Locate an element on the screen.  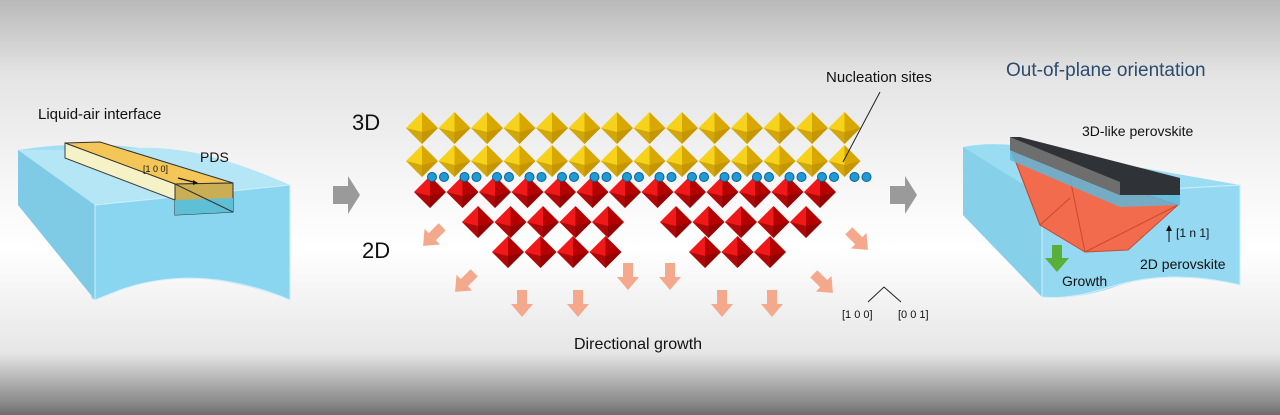
directional-growth-caption: Directional growth is located at coordinates (638, 344).